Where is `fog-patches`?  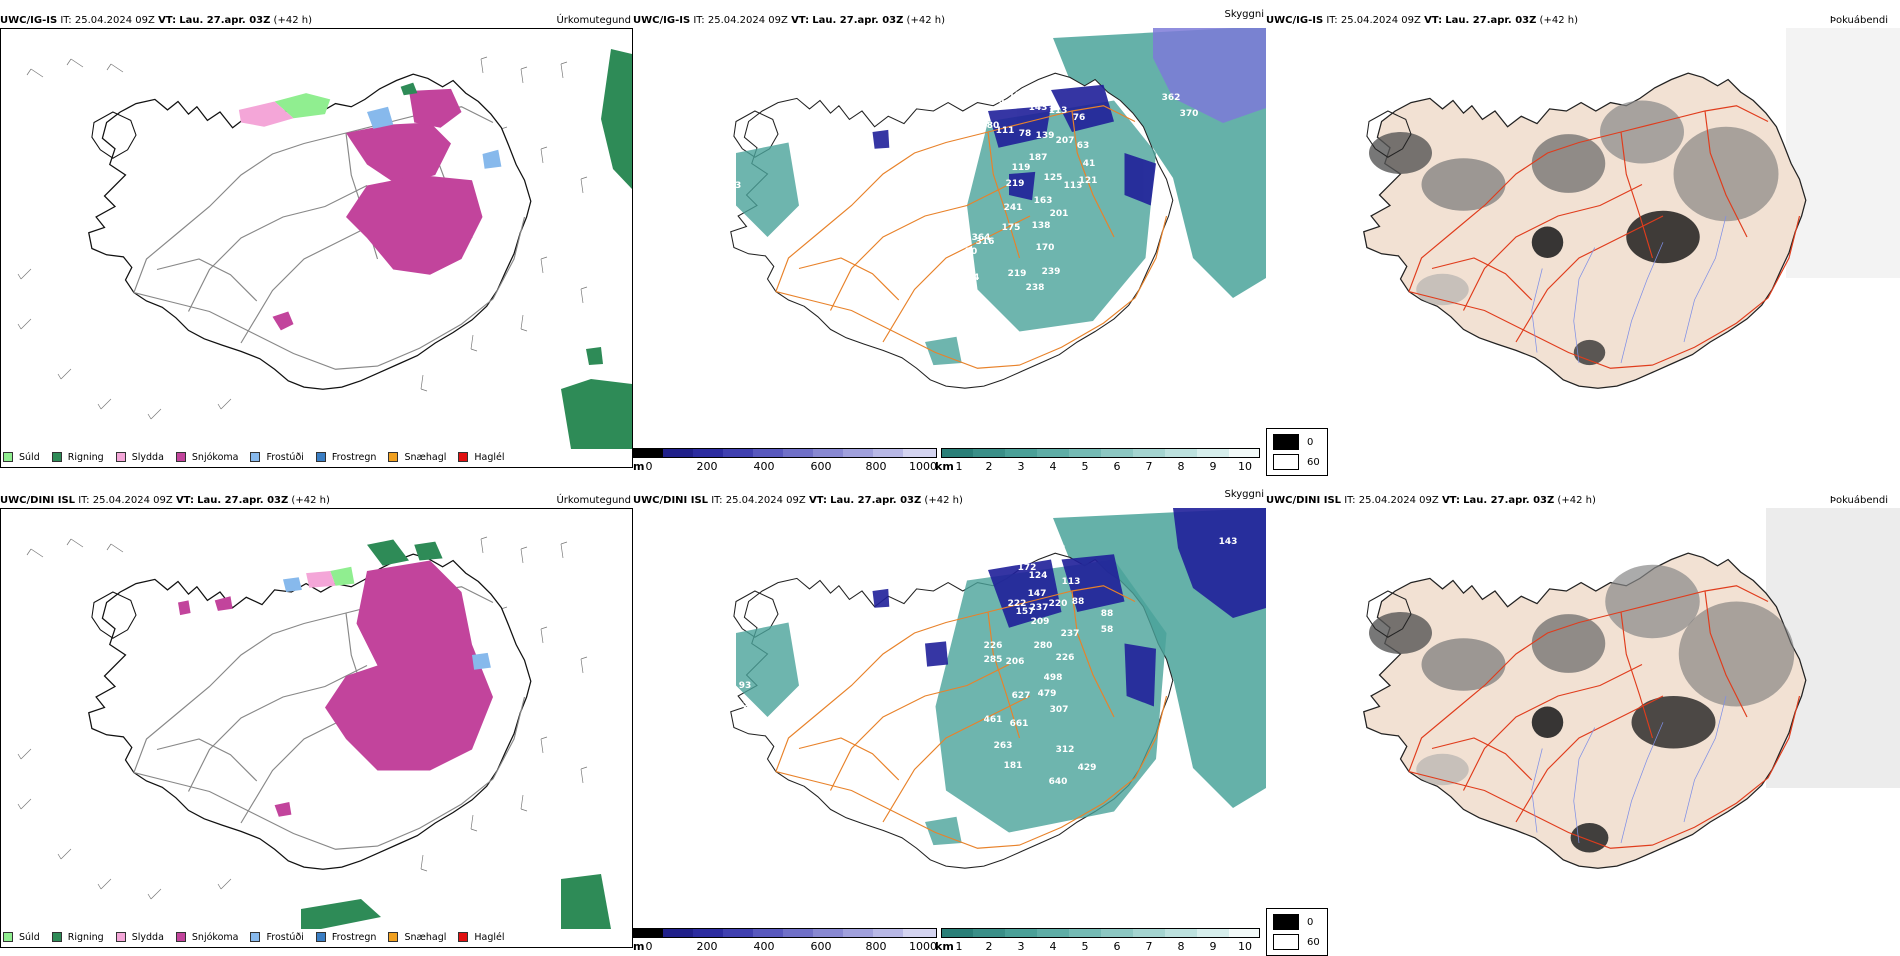 fog-patches is located at coordinates (1574, 233).